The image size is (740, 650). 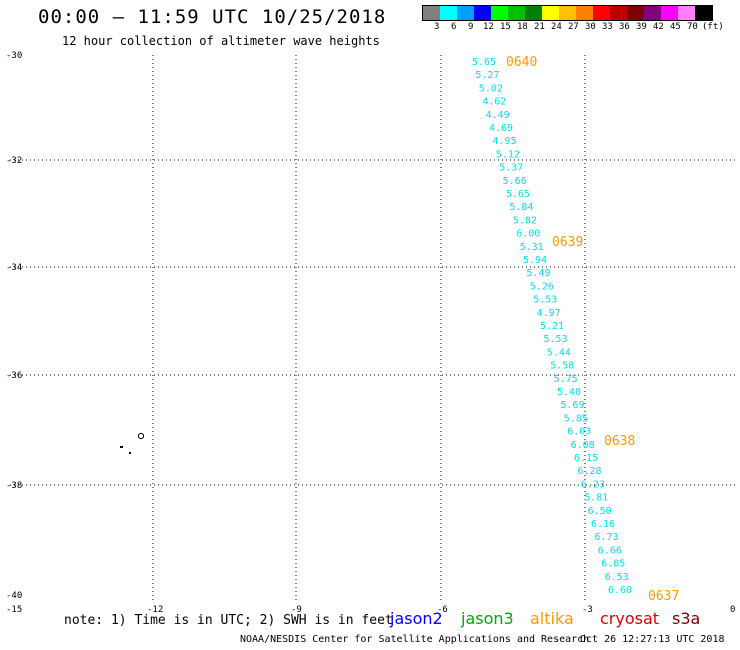 What do you see at coordinates (155, 610) in the screenshot?
I see `longitude-label: -12` at bounding box center [155, 610].